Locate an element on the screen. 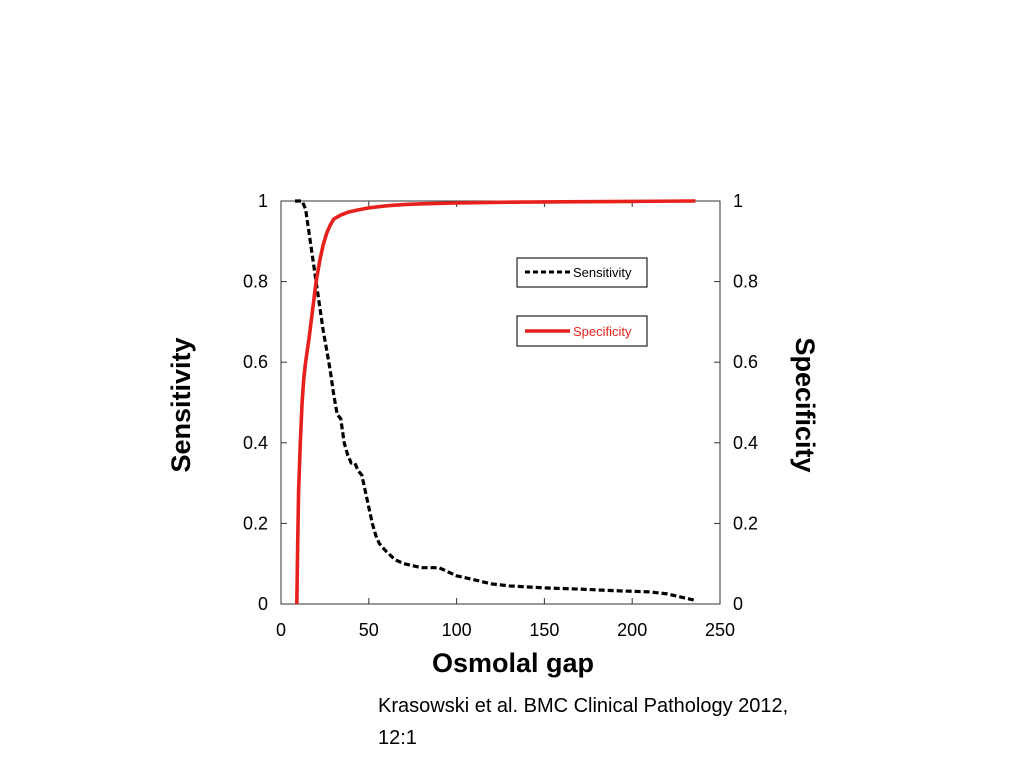 Image resolution: width=1024 pixels, height=768 pixels. y-tick-label-right: 0.2 is located at coordinates (745, 523).